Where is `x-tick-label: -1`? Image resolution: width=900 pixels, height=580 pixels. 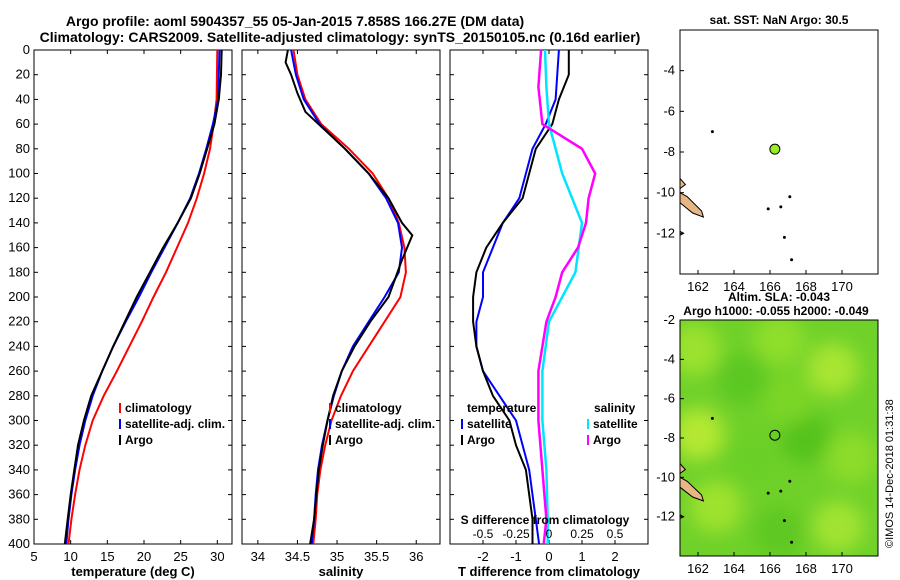 x-tick-label: -1 is located at coordinates (516, 556).